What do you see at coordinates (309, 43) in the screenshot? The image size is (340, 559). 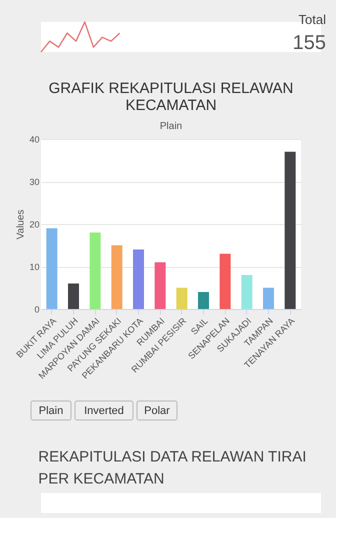 I see `text: 155` at bounding box center [309, 43].